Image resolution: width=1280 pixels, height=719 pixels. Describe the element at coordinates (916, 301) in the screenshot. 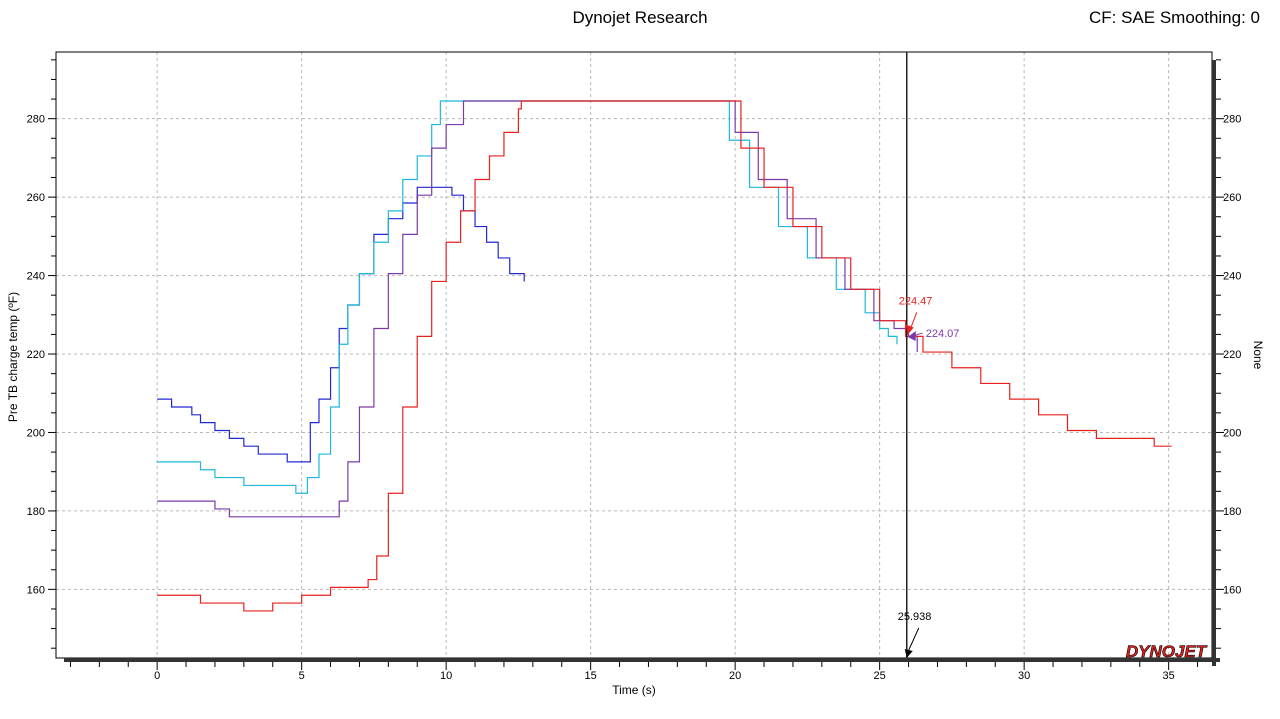

I see `annotation-red-value: 224.47` at that location.